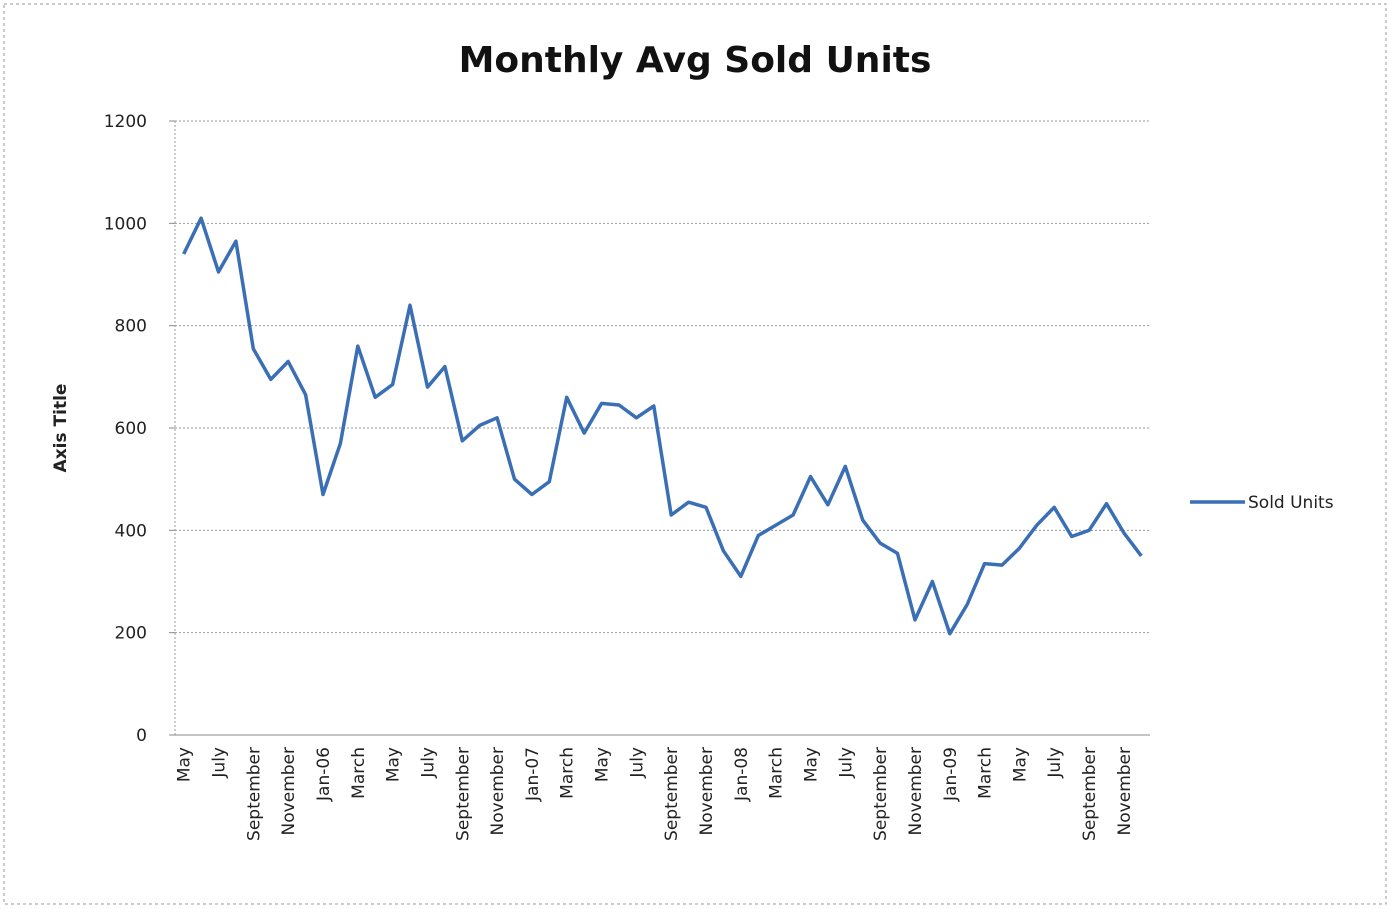 This screenshot has height=909, width=1391. What do you see at coordinates (324, 774) in the screenshot?
I see `x-tick-label: Jan-06` at bounding box center [324, 774].